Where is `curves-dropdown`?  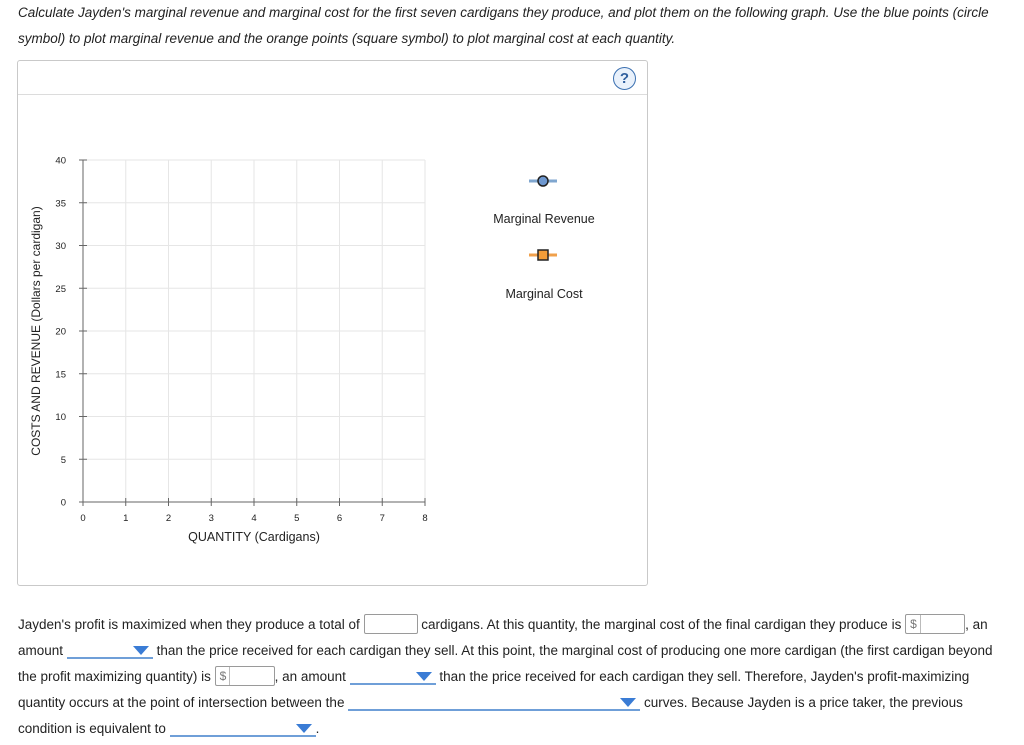
curves-dropdown is located at coordinates (494, 704).